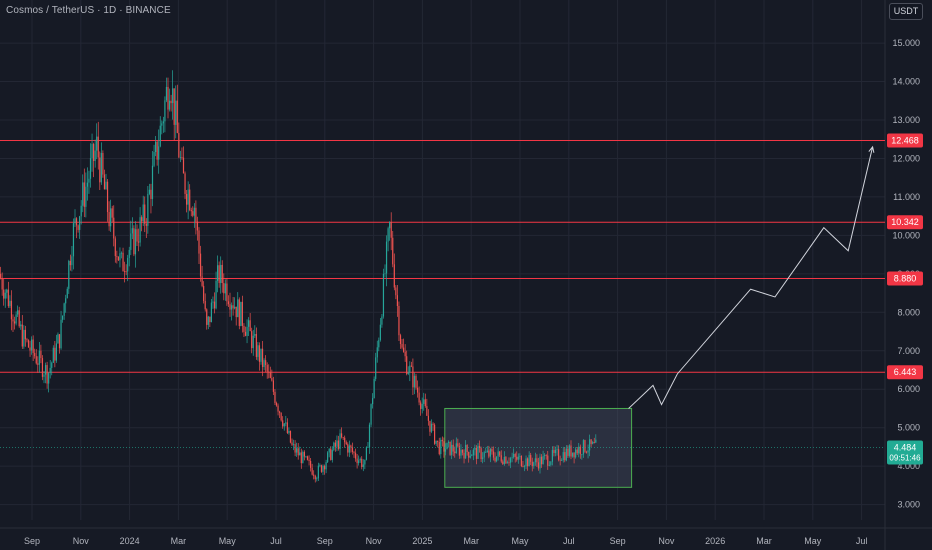  I want to click on price-axis-label: 7.000, so click(908, 351).